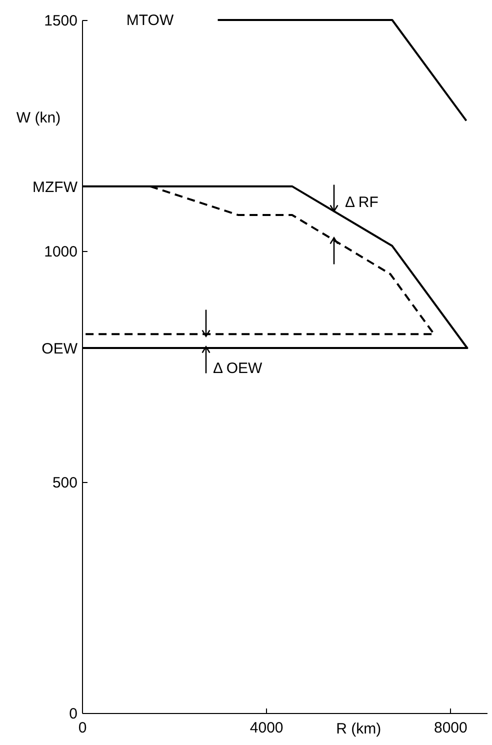 This screenshot has width=492, height=745. What do you see at coordinates (38, 118) in the screenshot?
I see `y-axis-title: W (kn)` at bounding box center [38, 118].